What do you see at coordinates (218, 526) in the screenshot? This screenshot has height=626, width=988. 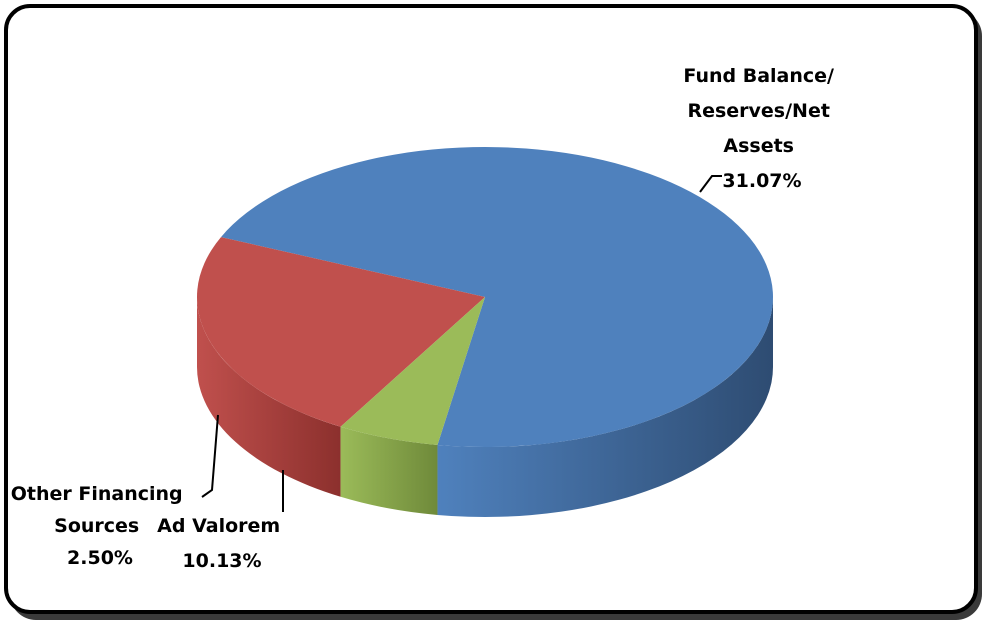 I see `label-ad-valorem-line-1: Ad Valorem` at bounding box center [218, 526].